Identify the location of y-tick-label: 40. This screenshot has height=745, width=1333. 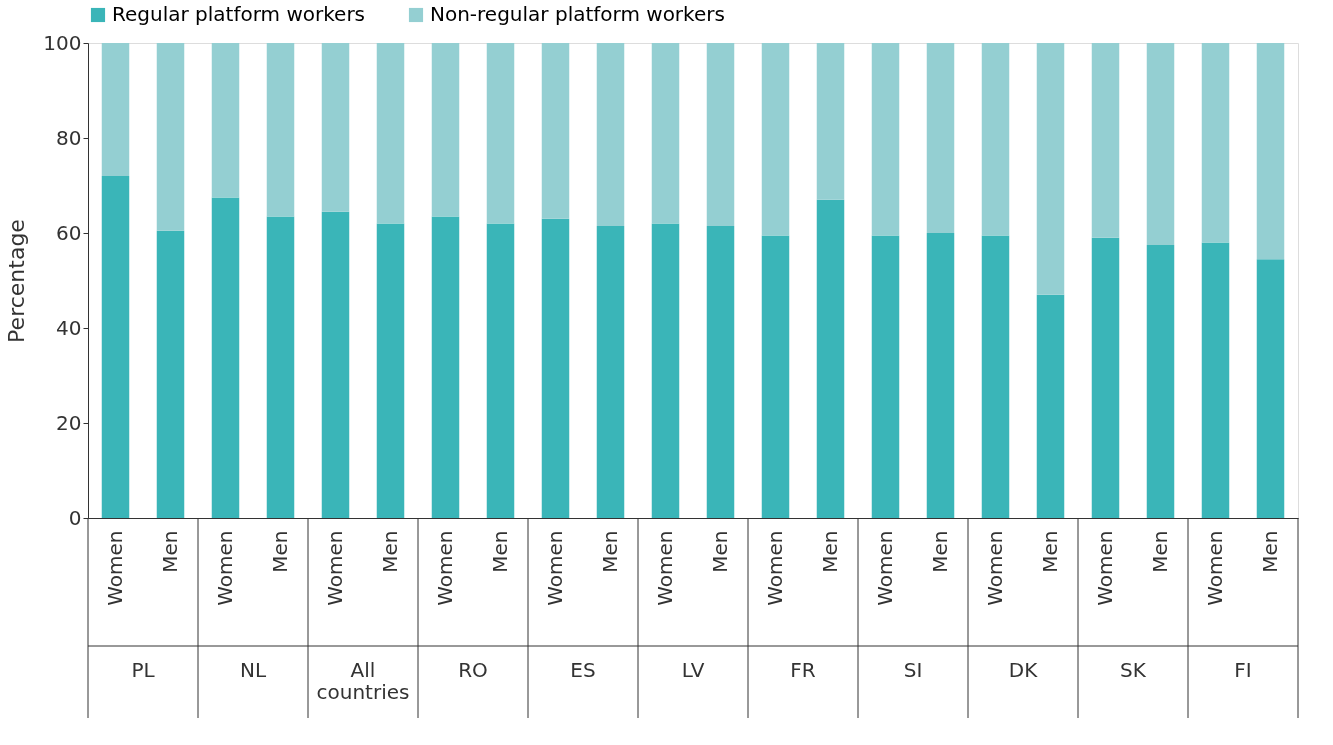
(69, 327).